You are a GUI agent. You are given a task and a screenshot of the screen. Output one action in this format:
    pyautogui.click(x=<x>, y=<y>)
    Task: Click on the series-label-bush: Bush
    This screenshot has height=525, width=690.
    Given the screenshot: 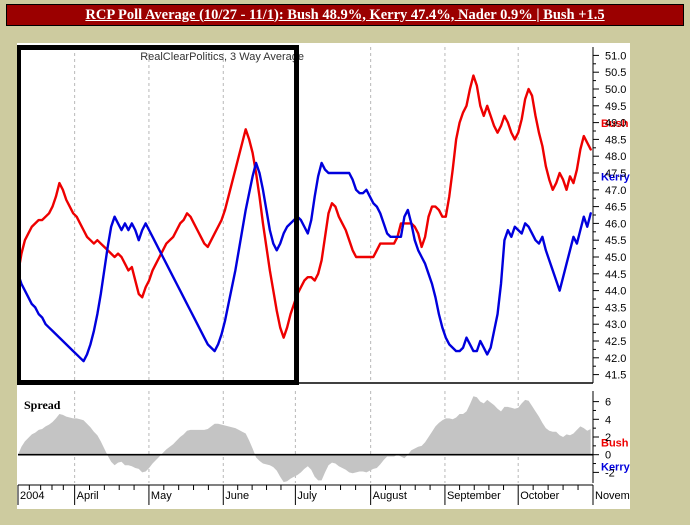 What is the action you would take?
    pyautogui.click(x=615, y=124)
    